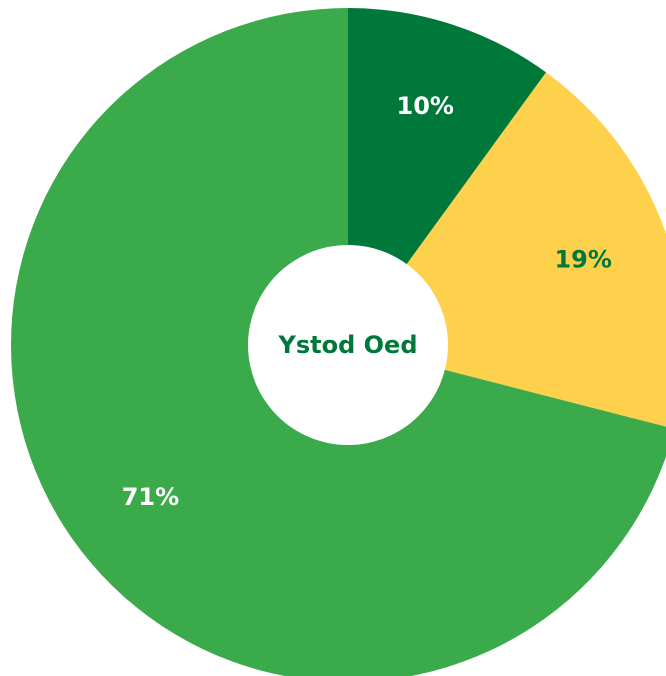 This screenshot has height=676, width=666. What do you see at coordinates (582, 259) in the screenshot?
I see `slice-label: 19%` at bounding box center [582, 259].